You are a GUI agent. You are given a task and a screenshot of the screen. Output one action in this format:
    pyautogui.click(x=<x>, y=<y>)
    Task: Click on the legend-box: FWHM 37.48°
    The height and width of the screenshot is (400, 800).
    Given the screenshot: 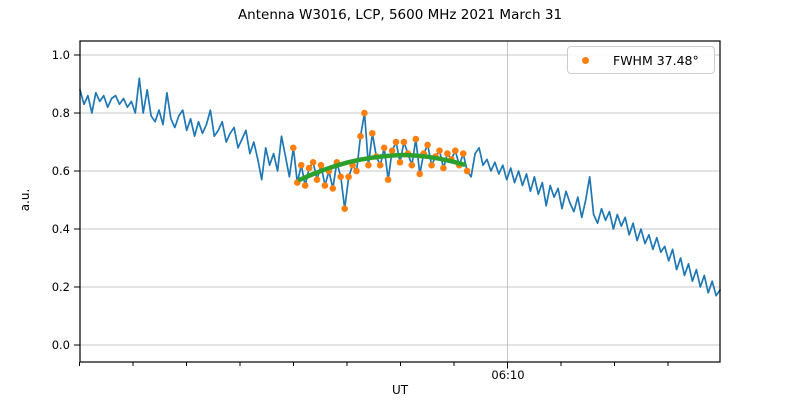 What is the action you would take?
    pyautogui.click(x=641, y=60)
    